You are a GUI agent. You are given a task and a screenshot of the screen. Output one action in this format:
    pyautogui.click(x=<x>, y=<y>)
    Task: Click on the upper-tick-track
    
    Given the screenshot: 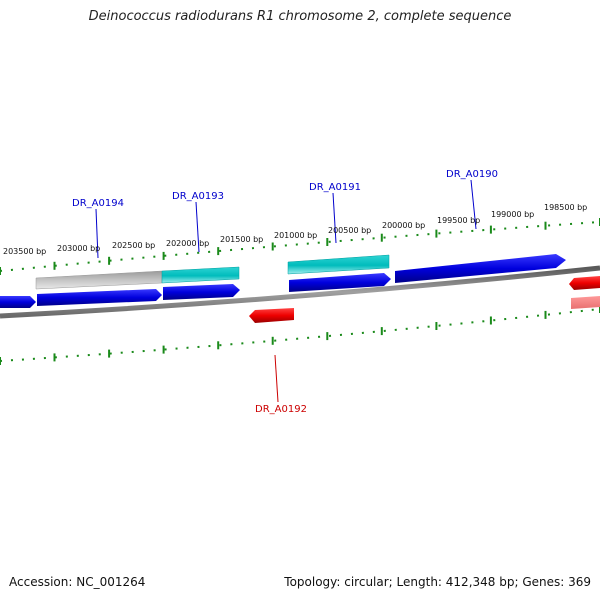 What is the action you would take?
    pyautogui.click(x=300, y=246)
    